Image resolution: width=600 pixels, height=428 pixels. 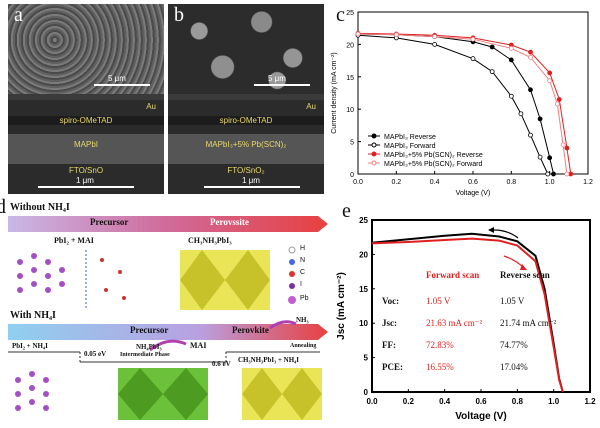 What do you see at coordinates (341, 306) in the screenshot?
I see `y-axis-label: Jsc (mA cm⁻²)` at bounding box center [341, 306].